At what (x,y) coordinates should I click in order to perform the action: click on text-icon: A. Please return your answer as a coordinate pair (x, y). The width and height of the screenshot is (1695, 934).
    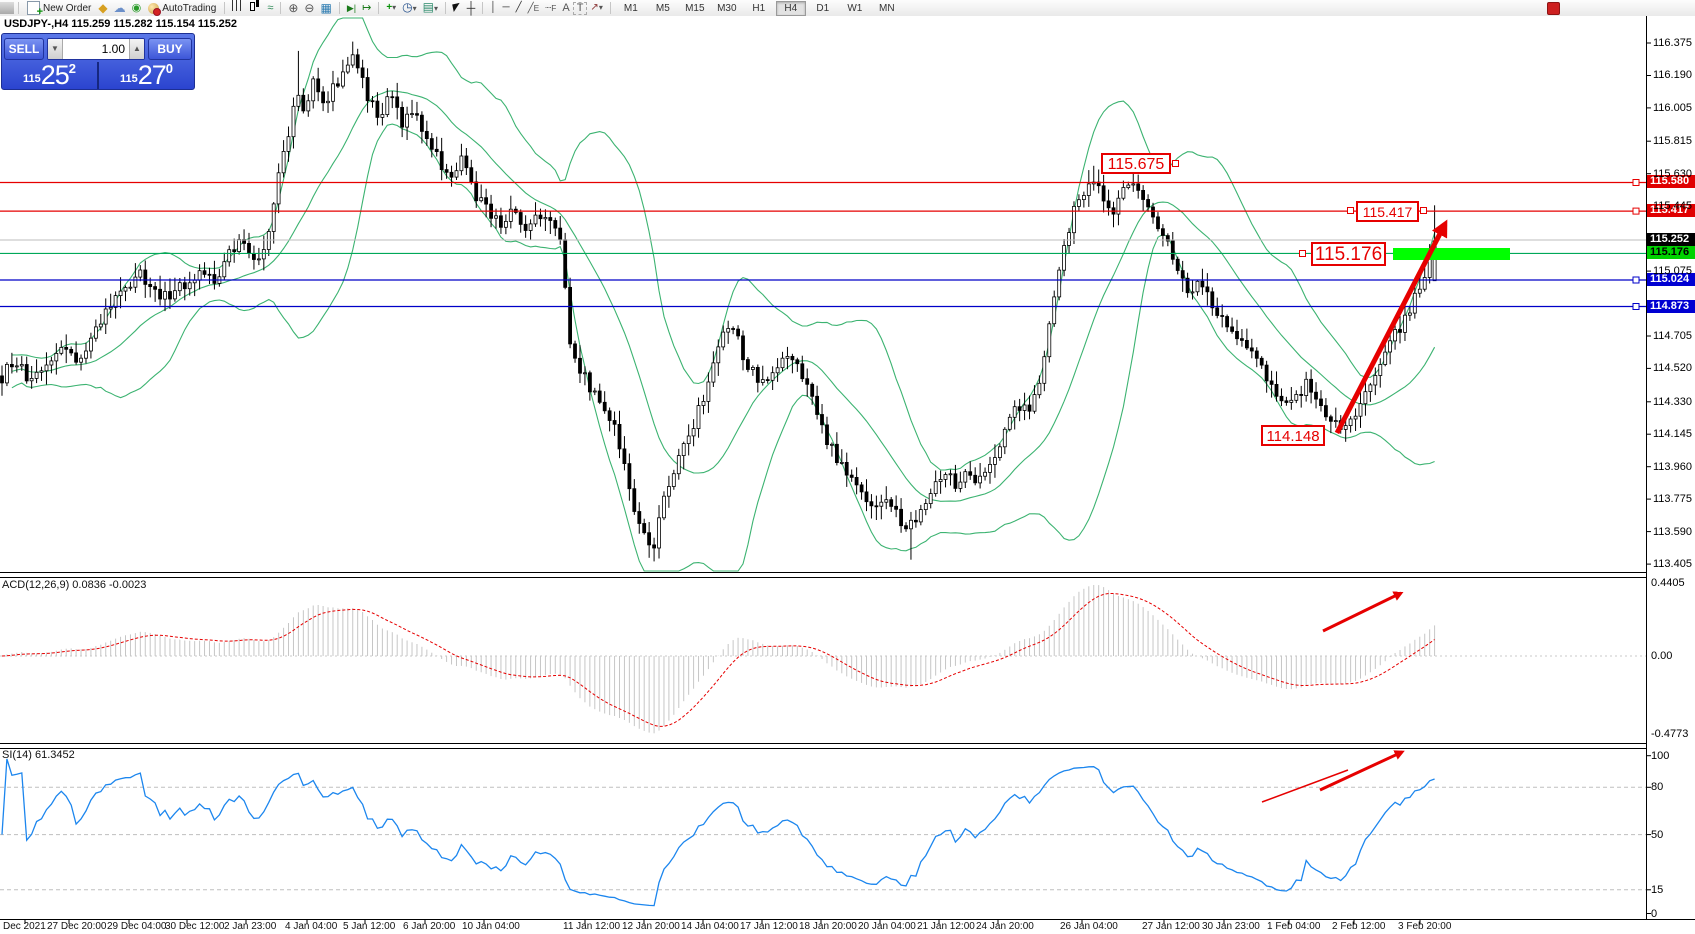
    Looking at the image, I should click on (566, 8).